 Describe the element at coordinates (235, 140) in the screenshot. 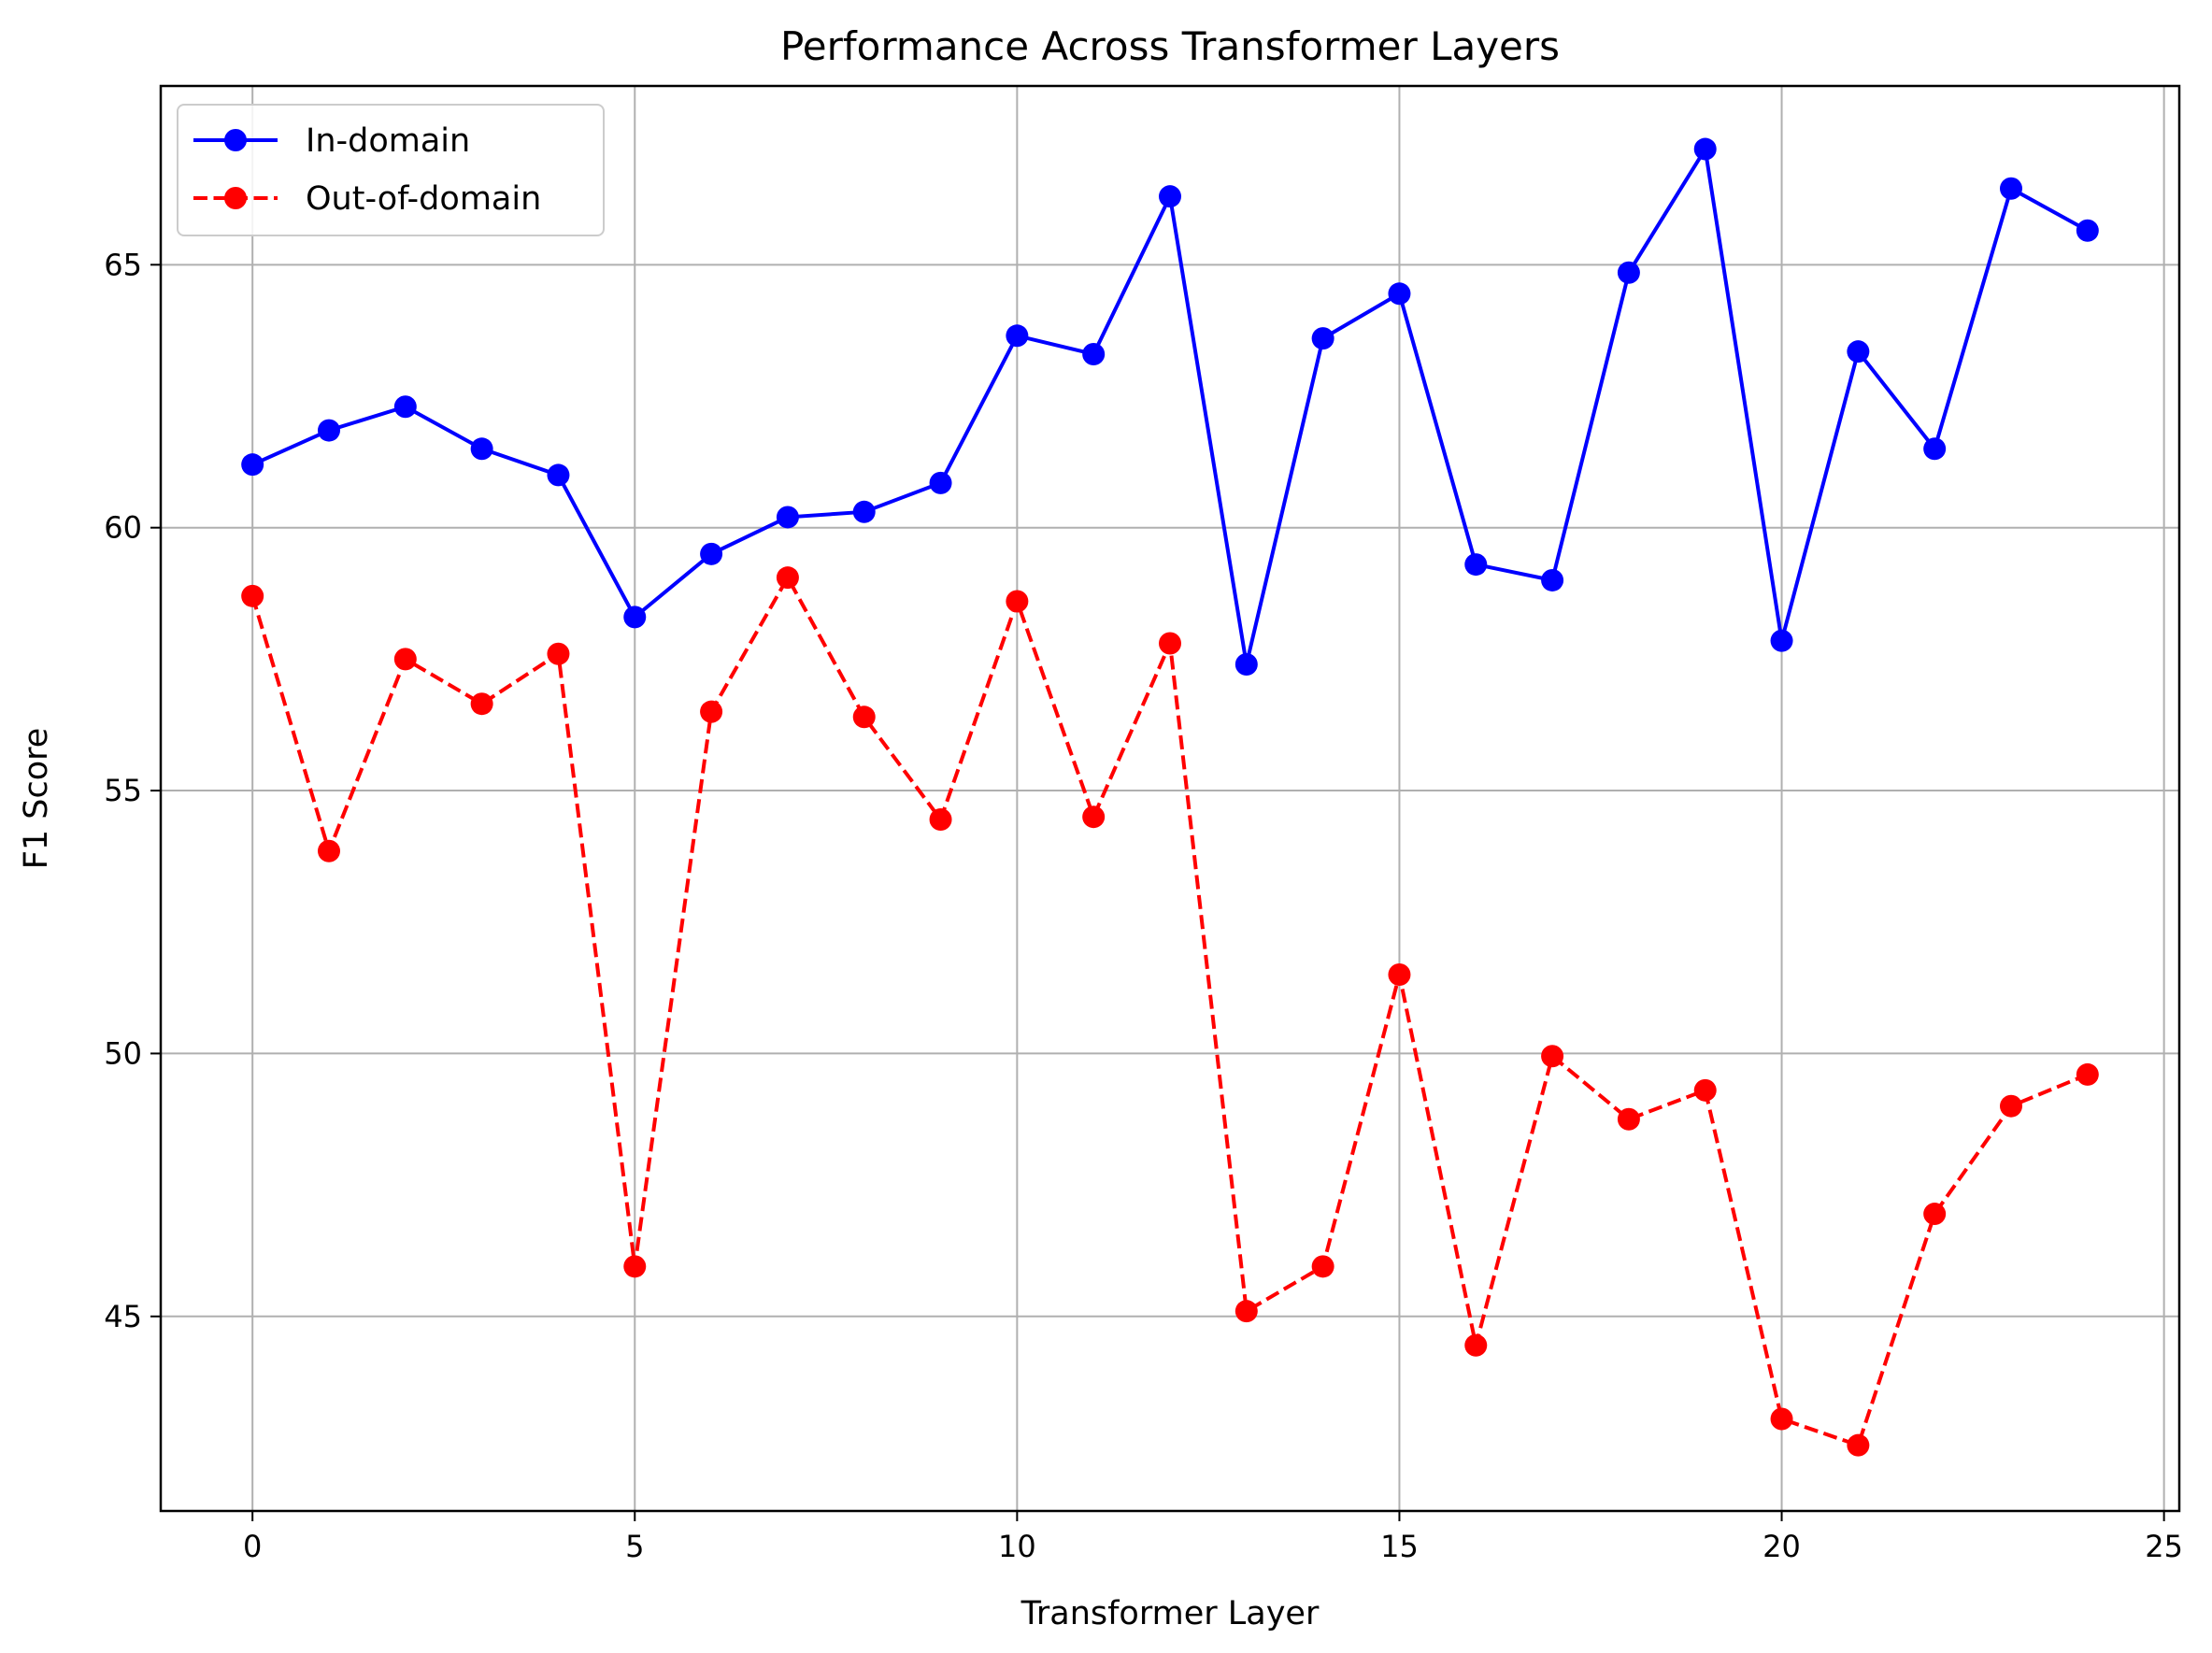

I see `legend-marker-in-domain` at that location.